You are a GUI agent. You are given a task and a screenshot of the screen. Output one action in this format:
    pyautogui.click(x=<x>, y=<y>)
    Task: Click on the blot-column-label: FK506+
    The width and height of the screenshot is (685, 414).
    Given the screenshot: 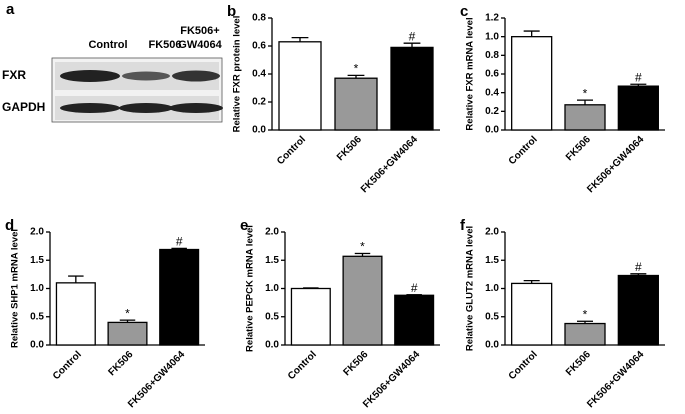 What is the action you would take?
    pyautogui.click(x=199, y=31)
    